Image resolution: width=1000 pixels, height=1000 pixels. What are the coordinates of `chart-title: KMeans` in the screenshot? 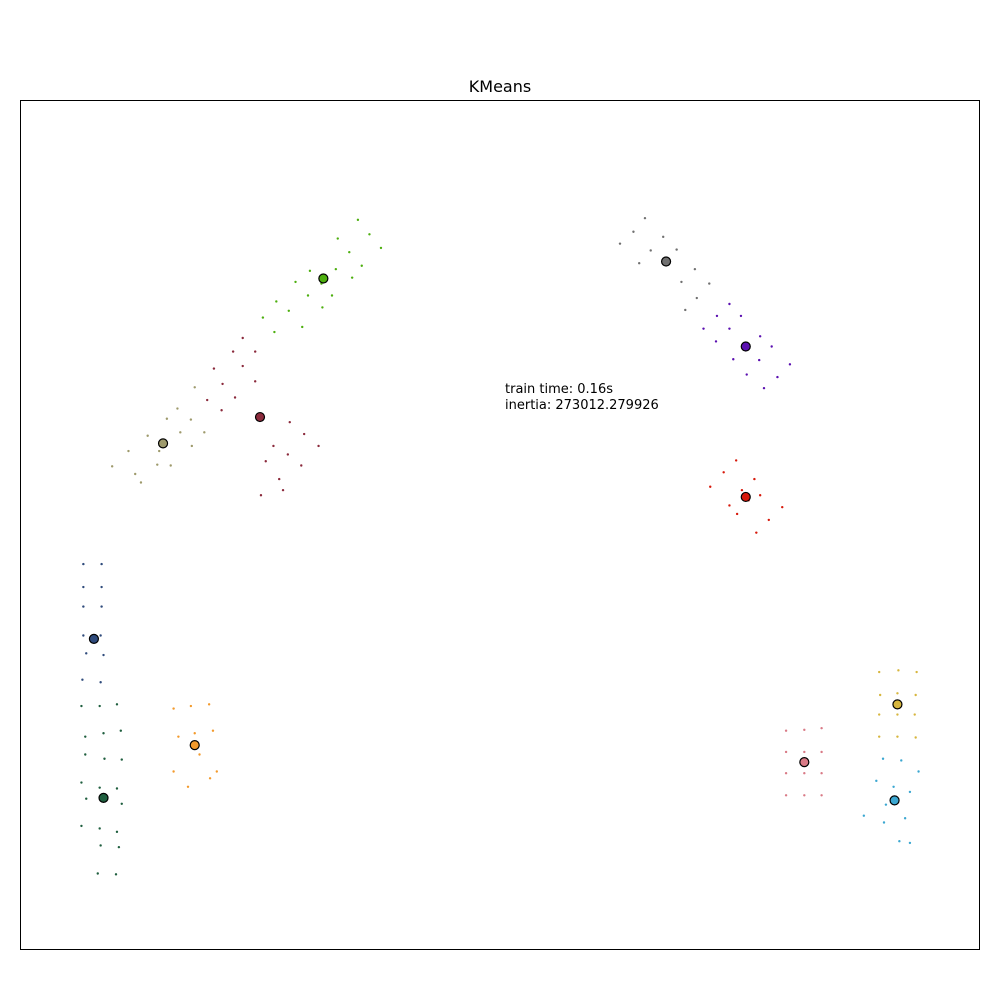 It's located at (500, 86).